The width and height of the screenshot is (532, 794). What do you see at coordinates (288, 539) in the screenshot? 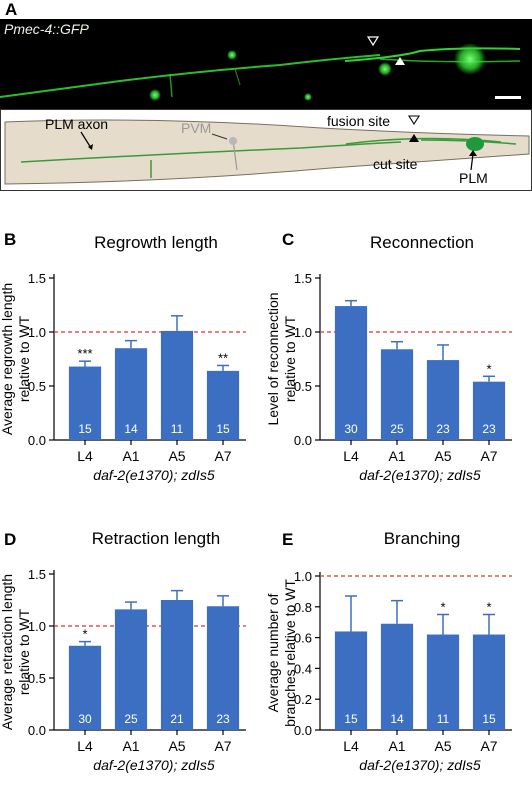
I see `panel-e-letter: E` at bounding box center [288, 539].